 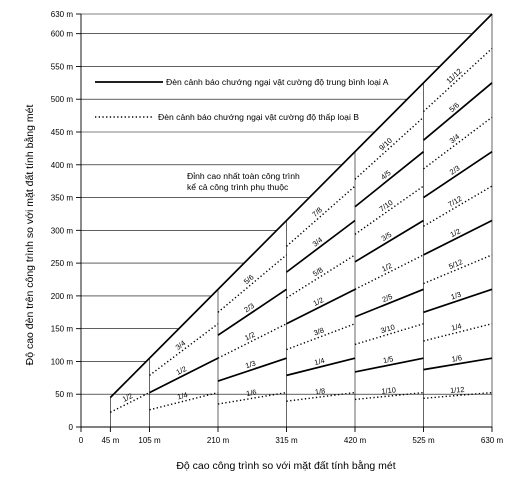 What do you see at coordinates (388, 390) in the screenshot?
I see `fraction-label: 1/10` at bounding box center [388, 390].